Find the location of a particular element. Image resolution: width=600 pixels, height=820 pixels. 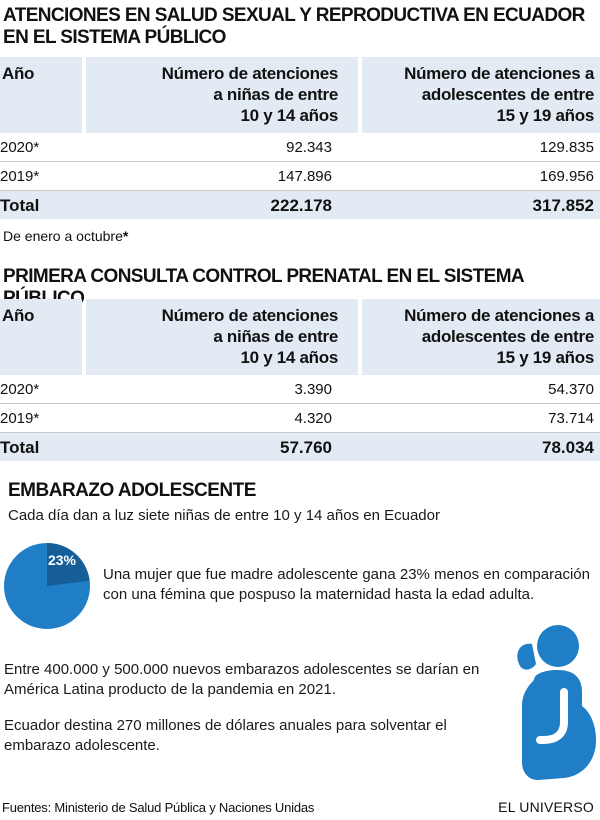

table-row: 2020* 3.390 54.370 is located at coordinates (300, 389).